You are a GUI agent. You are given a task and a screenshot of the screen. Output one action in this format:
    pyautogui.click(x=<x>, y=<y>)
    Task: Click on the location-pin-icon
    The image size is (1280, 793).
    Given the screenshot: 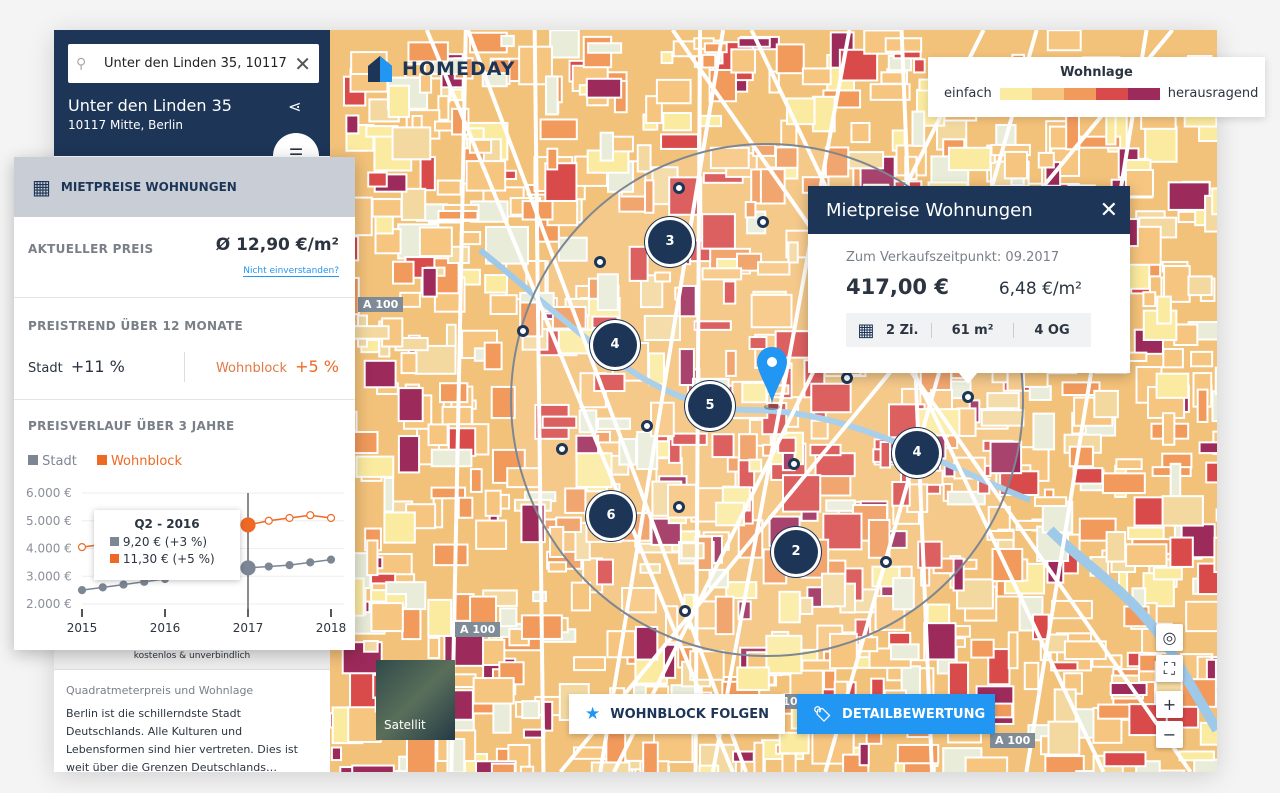 What is the action you would take?
    pyautogui.click(x=772, y=378)
    